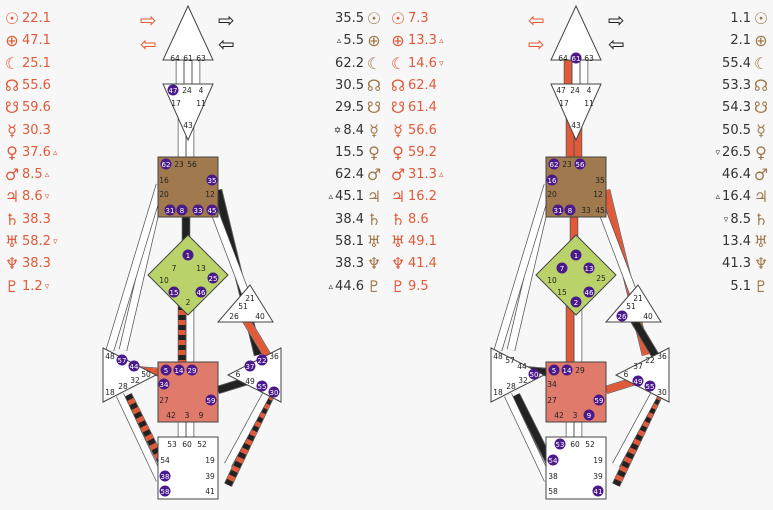  What do you see at coordinates (12, 63) in the screenshot?
I see `moon-icon: ☾` at bounding box center [12, 63].